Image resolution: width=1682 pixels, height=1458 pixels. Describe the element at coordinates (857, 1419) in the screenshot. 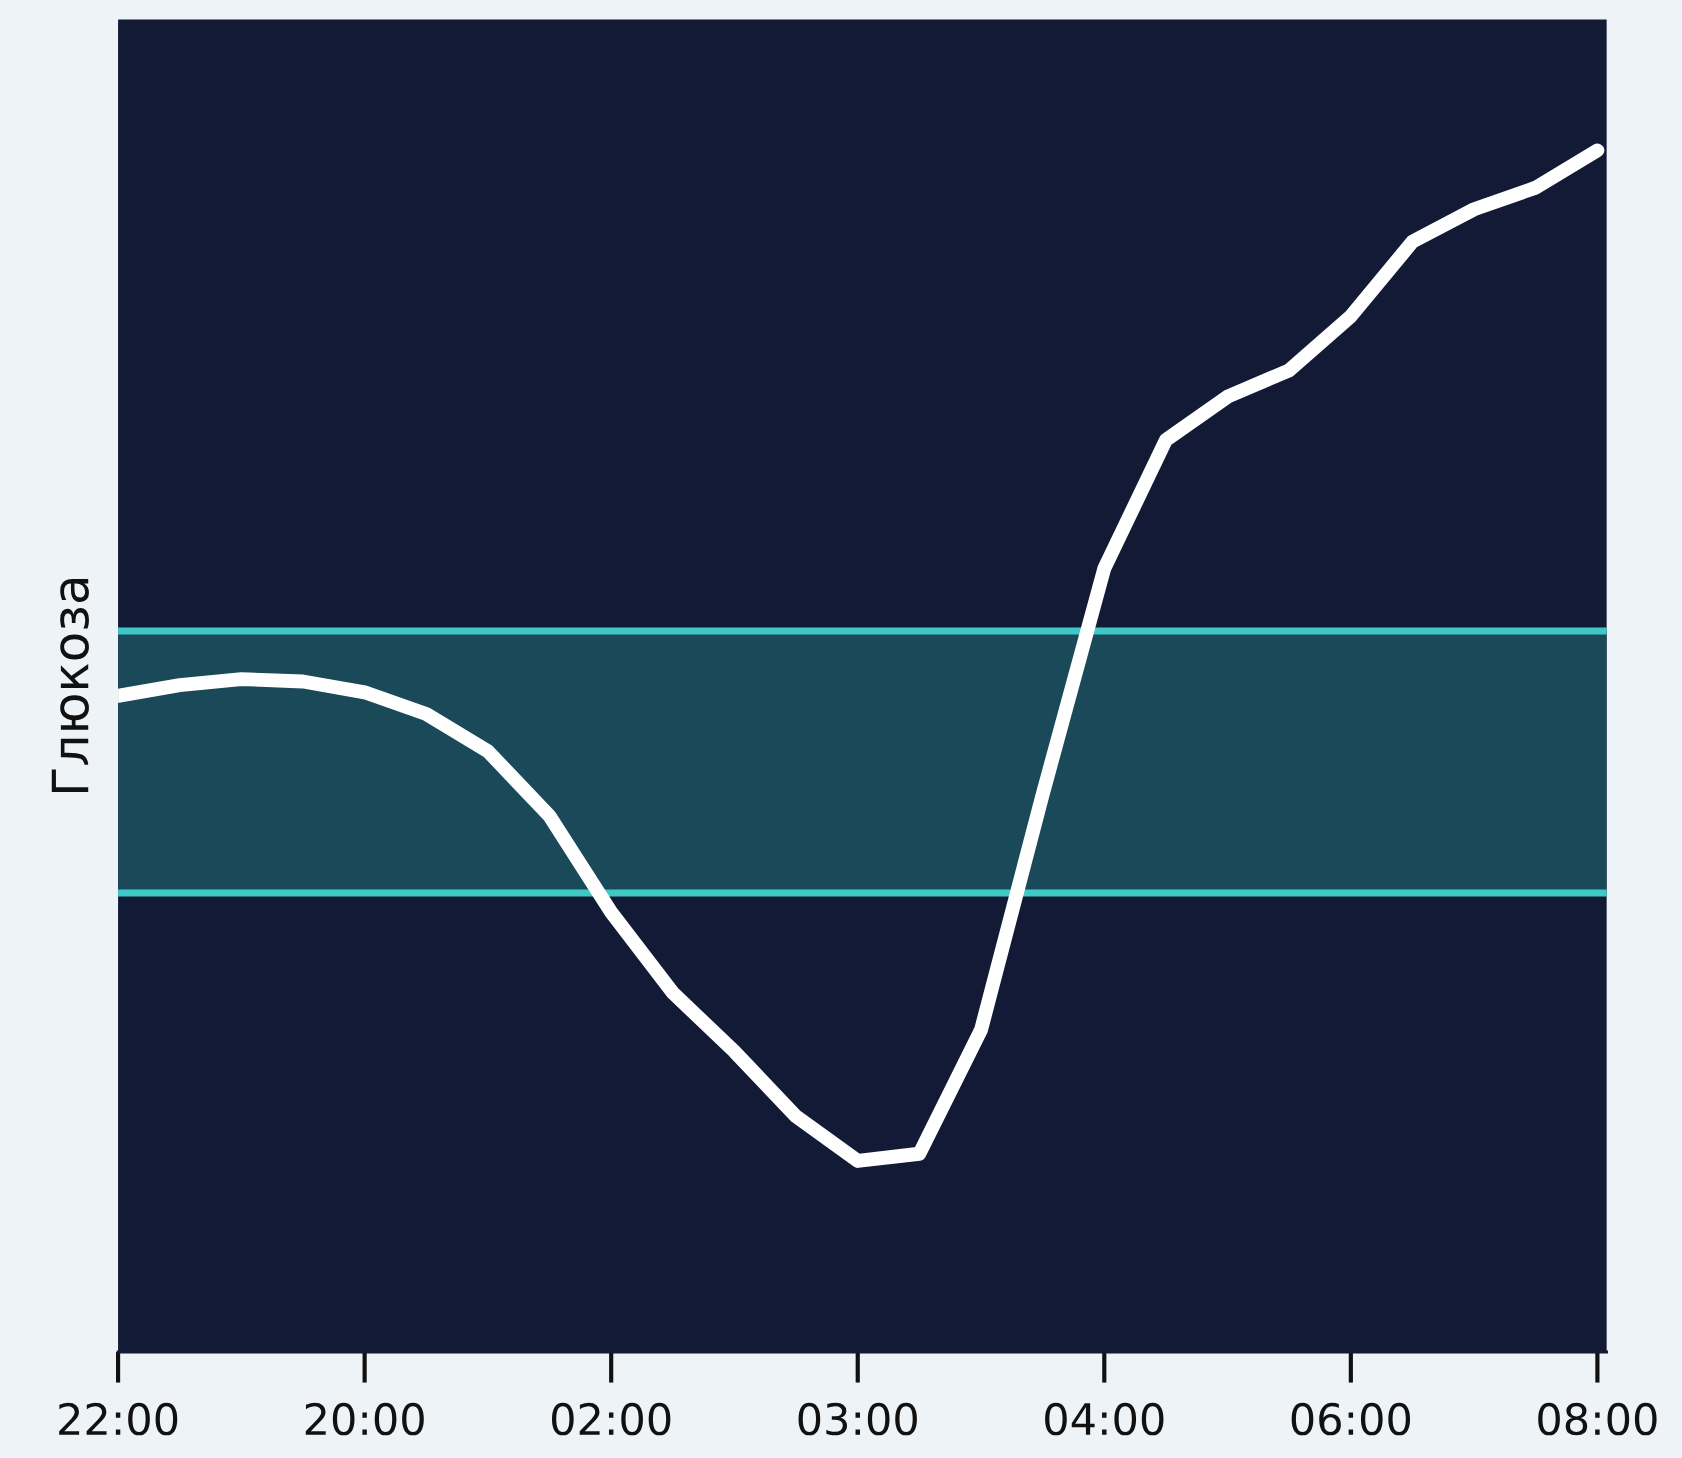

I see `x-tick-label: 03:00` at that location.